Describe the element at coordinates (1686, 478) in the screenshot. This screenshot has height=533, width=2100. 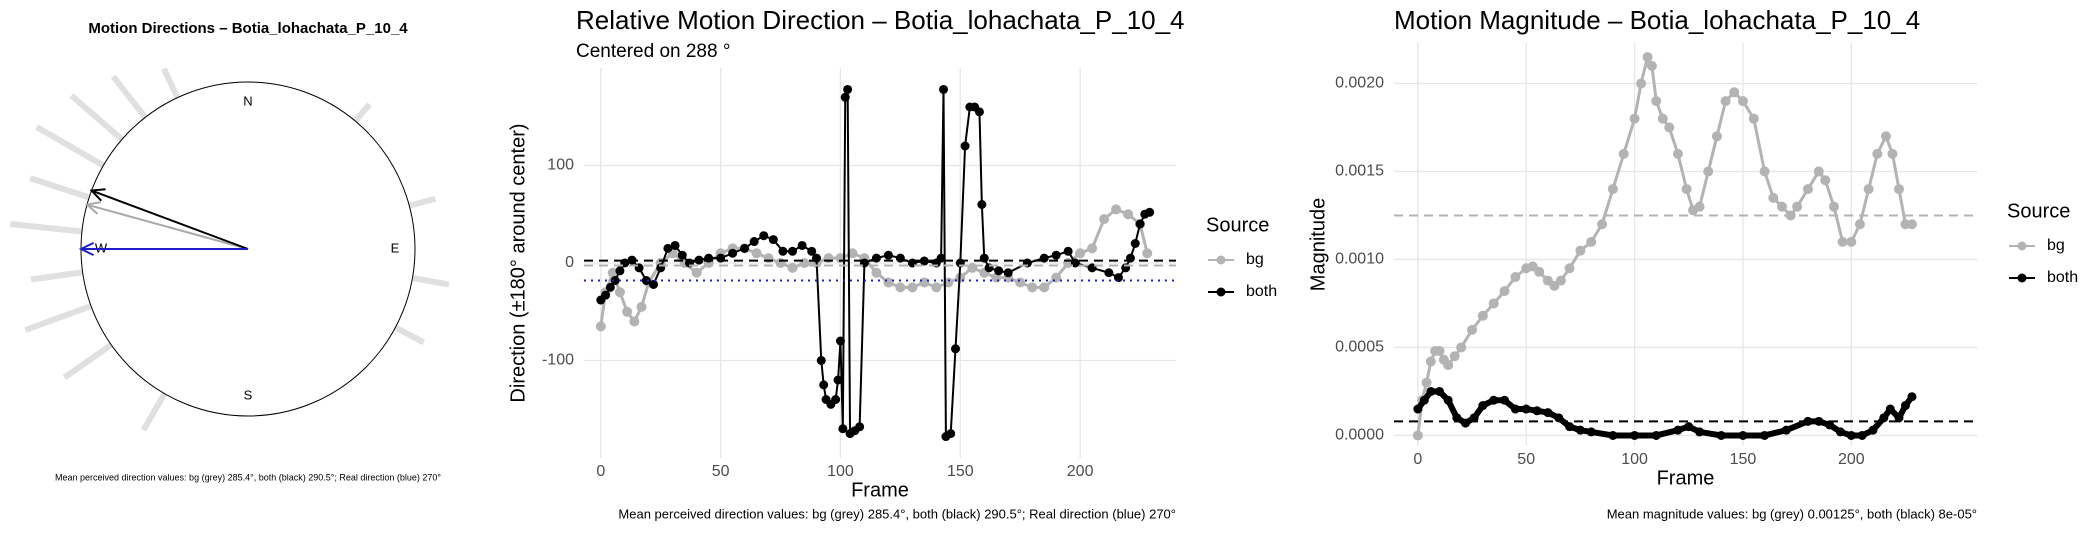
I see `x-axis-title: Frame` at that location.